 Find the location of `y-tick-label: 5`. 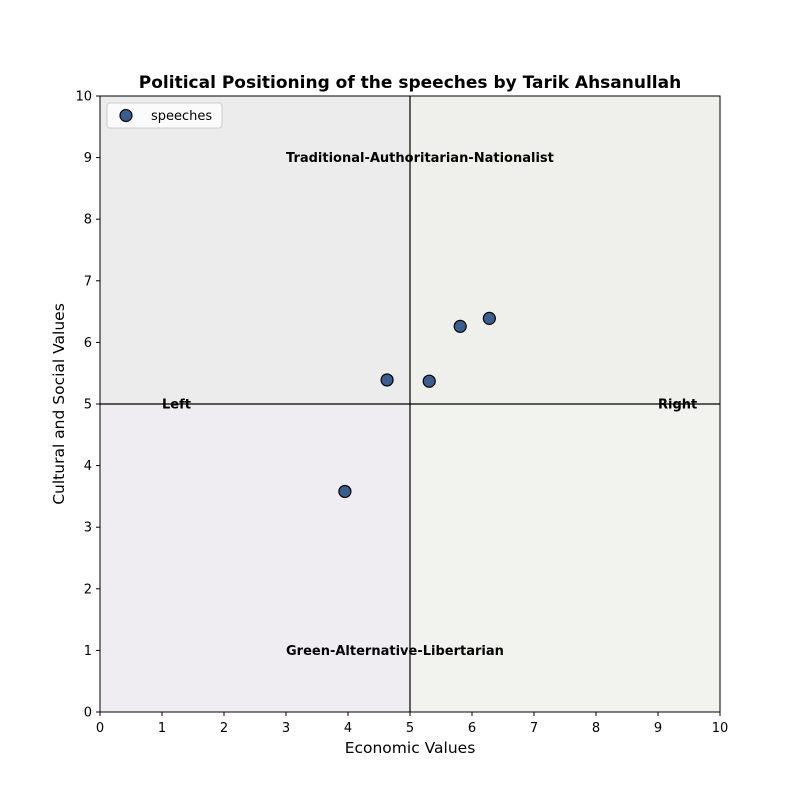

y-tick-label: 5 is located at coordinates (88, 405).